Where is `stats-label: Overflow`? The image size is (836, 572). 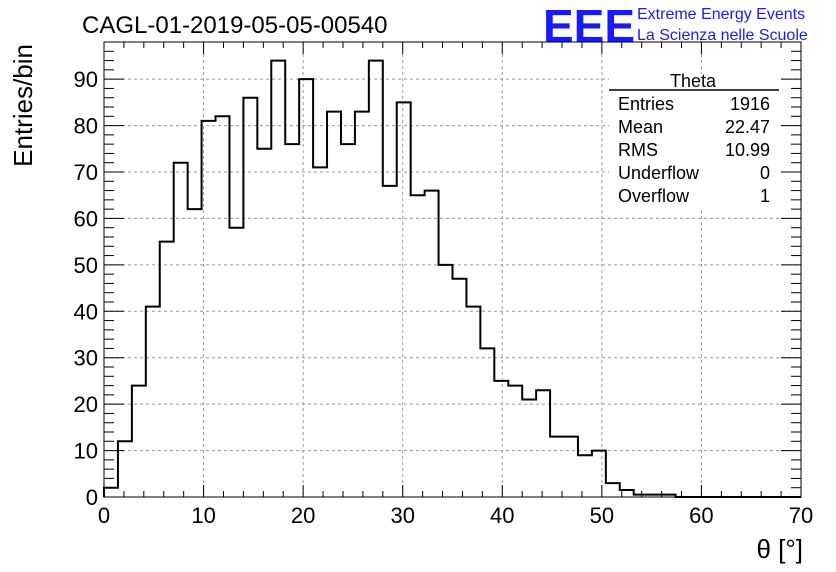
stats-label: Overflow is located at coordinates (654, 196).